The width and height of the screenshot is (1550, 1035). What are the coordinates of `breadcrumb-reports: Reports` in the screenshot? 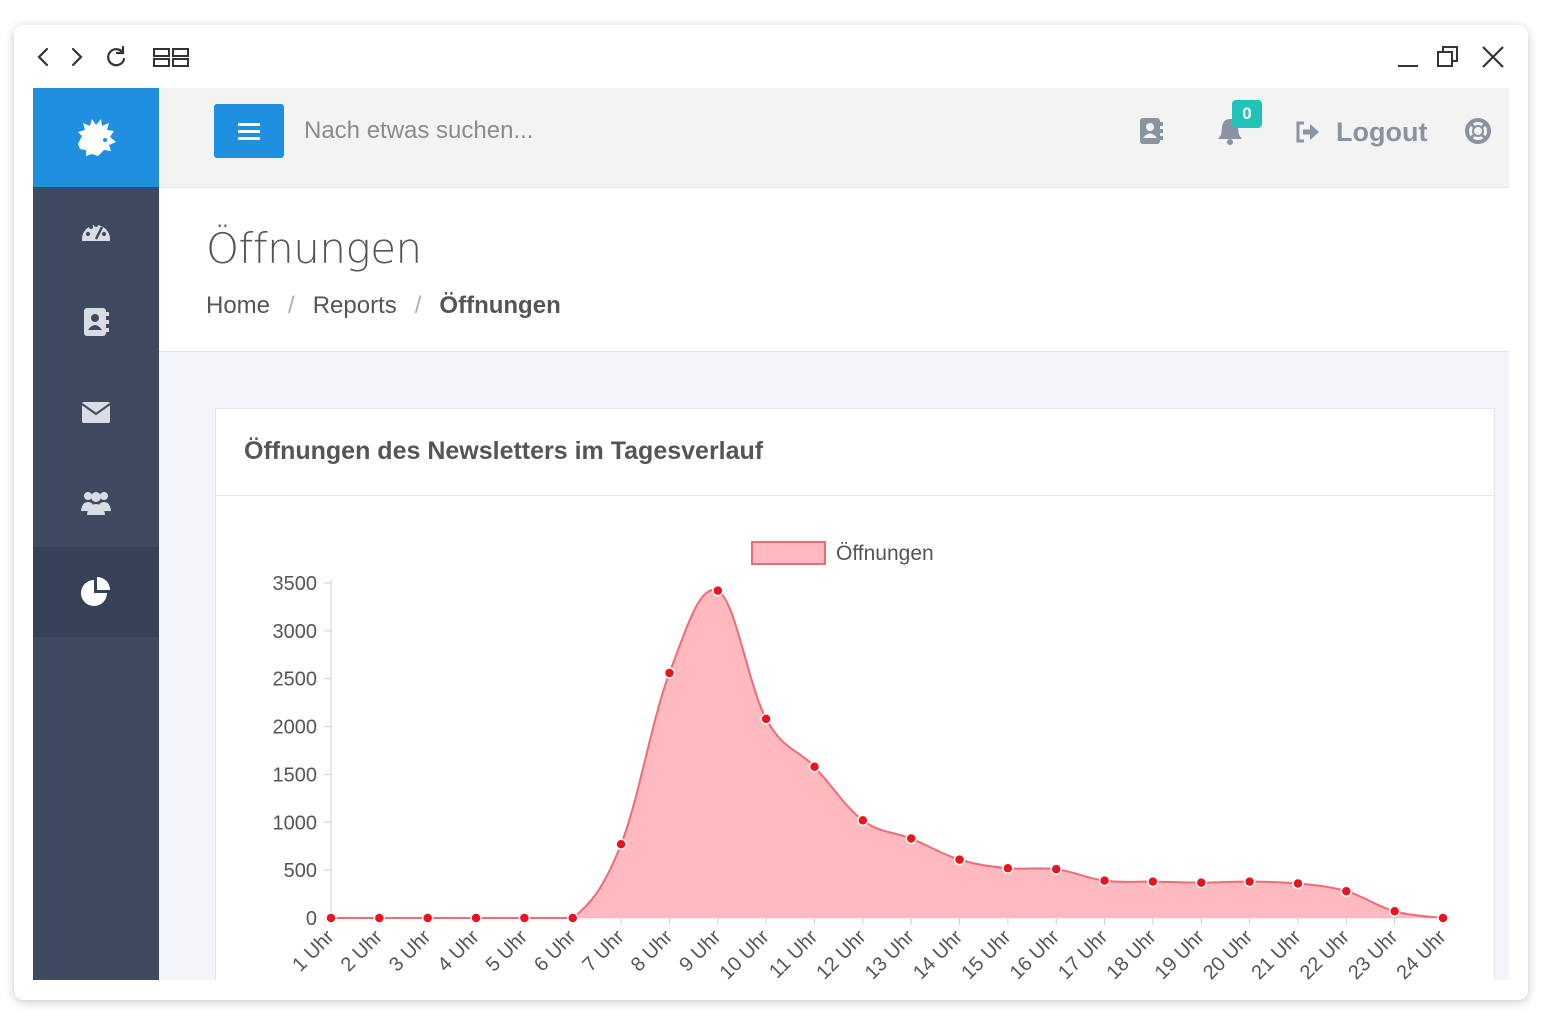 It's located at (354, 305).